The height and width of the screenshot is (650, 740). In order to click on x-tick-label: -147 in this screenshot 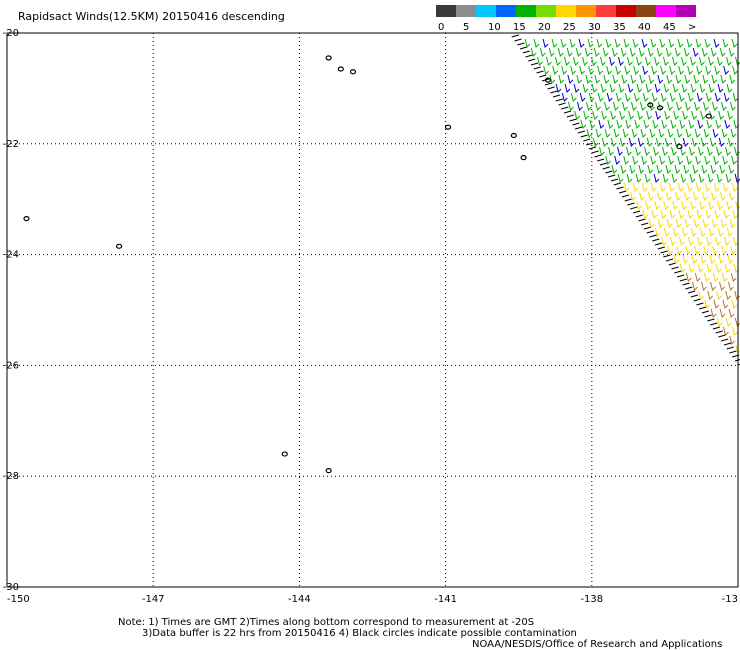, I will do `click(153, 599)`.